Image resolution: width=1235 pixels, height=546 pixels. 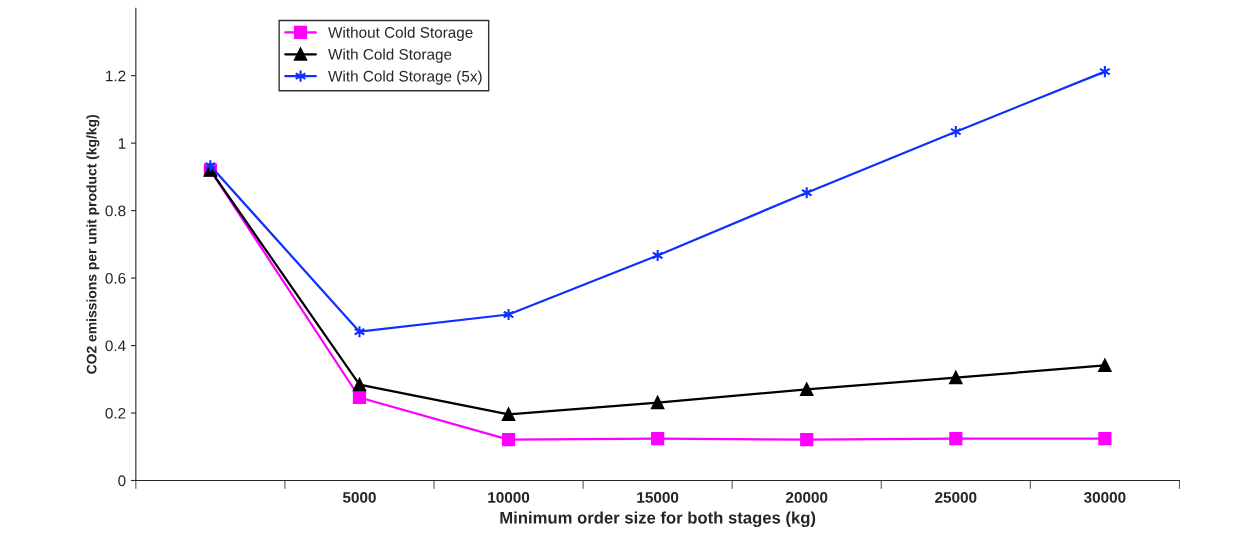 What do you see at coordinates (115, 211) in the screenshot?
I see `y-tick-label: 0.8` at bounding box center [115, 211].